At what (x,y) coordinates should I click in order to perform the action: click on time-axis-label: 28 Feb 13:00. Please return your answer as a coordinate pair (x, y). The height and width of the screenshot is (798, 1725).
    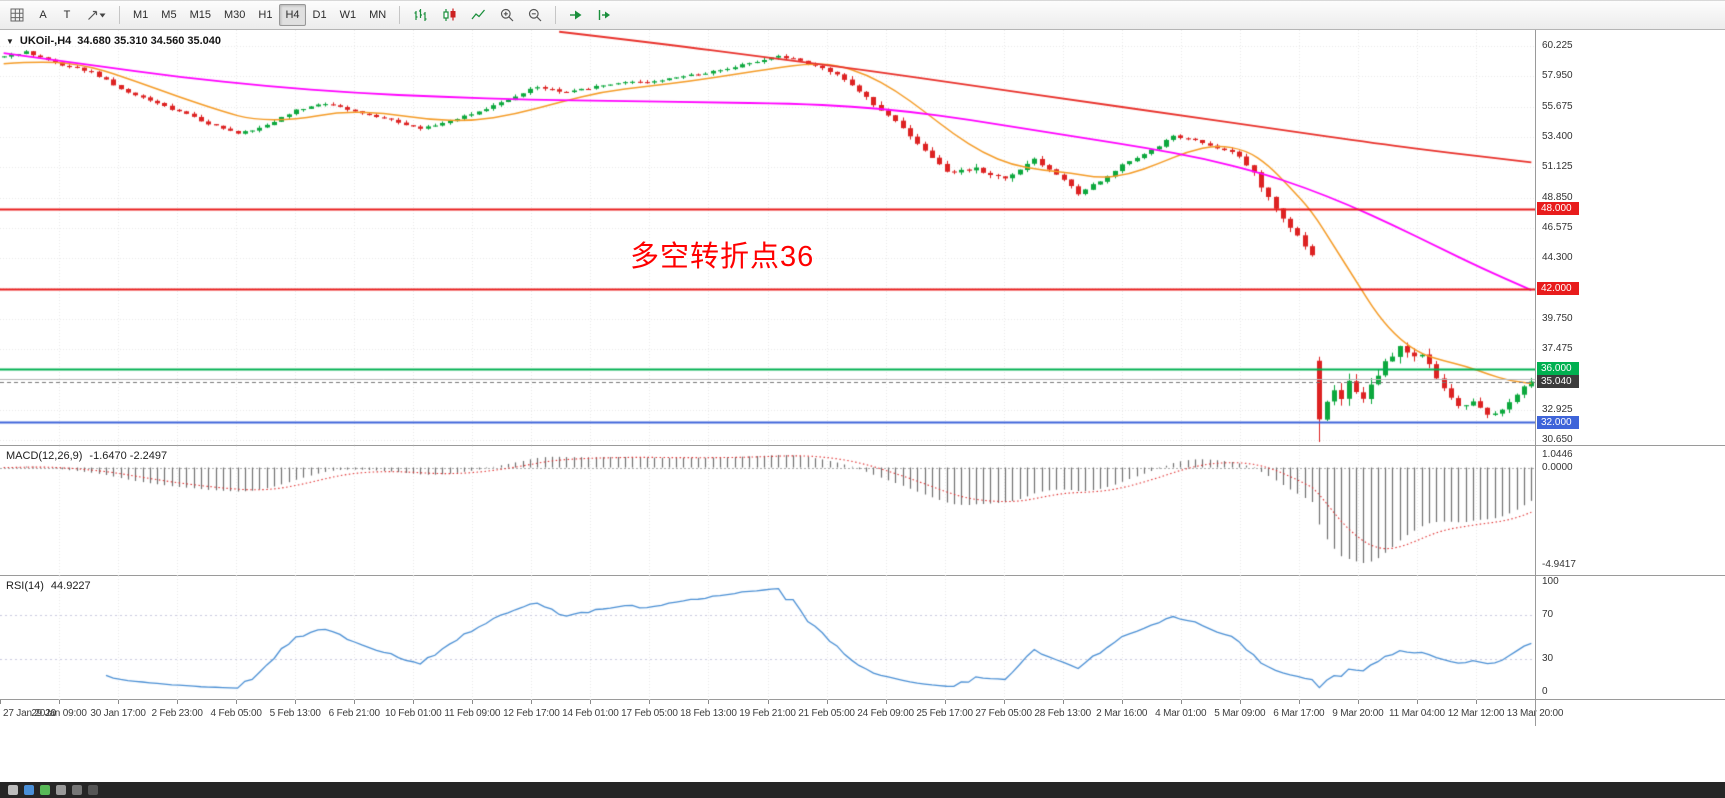
    Looking at the image, I should click on (1062, 713).